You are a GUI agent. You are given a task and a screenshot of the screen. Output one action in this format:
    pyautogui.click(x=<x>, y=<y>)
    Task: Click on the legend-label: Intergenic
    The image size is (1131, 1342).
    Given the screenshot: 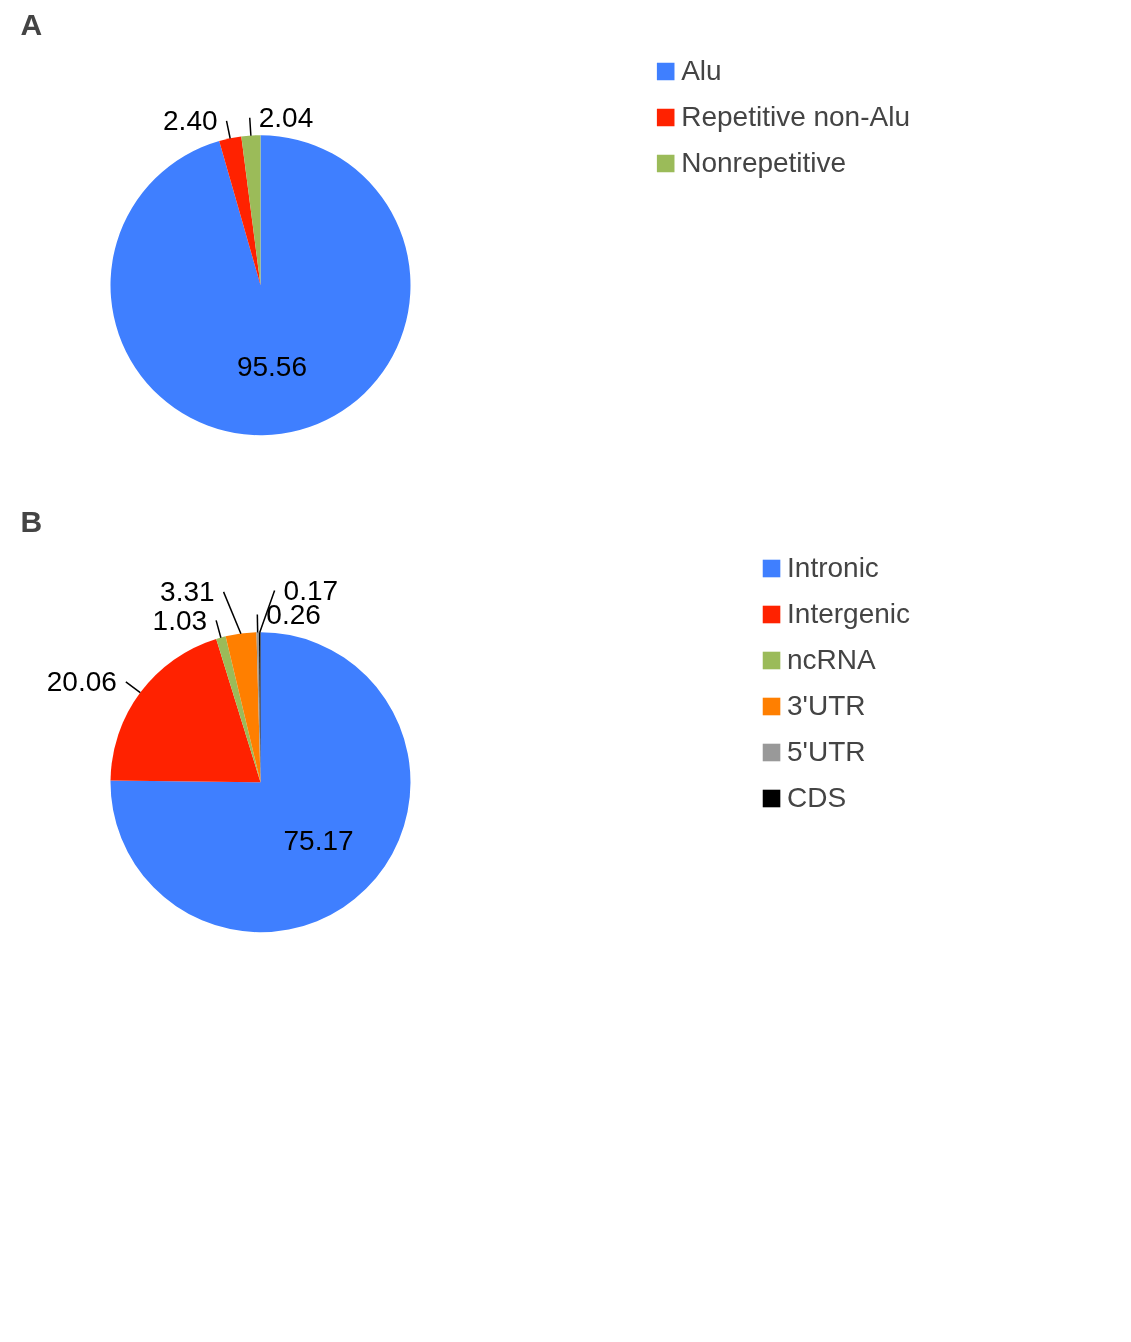 What is the action you would take?
    pyautogui.click(x=848, y=614)
    